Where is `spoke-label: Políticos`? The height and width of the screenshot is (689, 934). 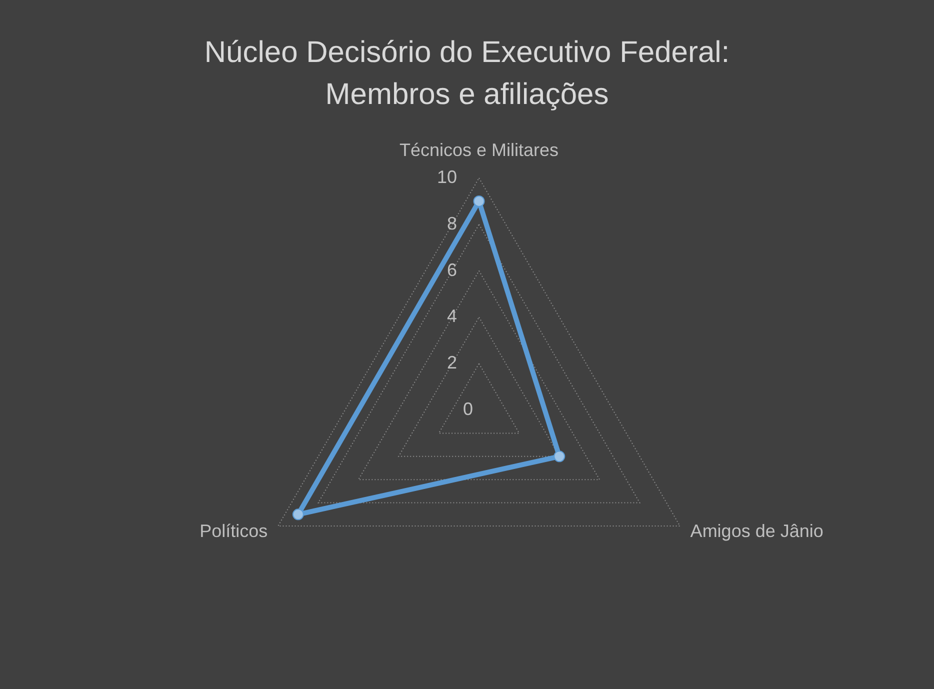 spoke-label: Políticos is located at coordinates (234, 531).